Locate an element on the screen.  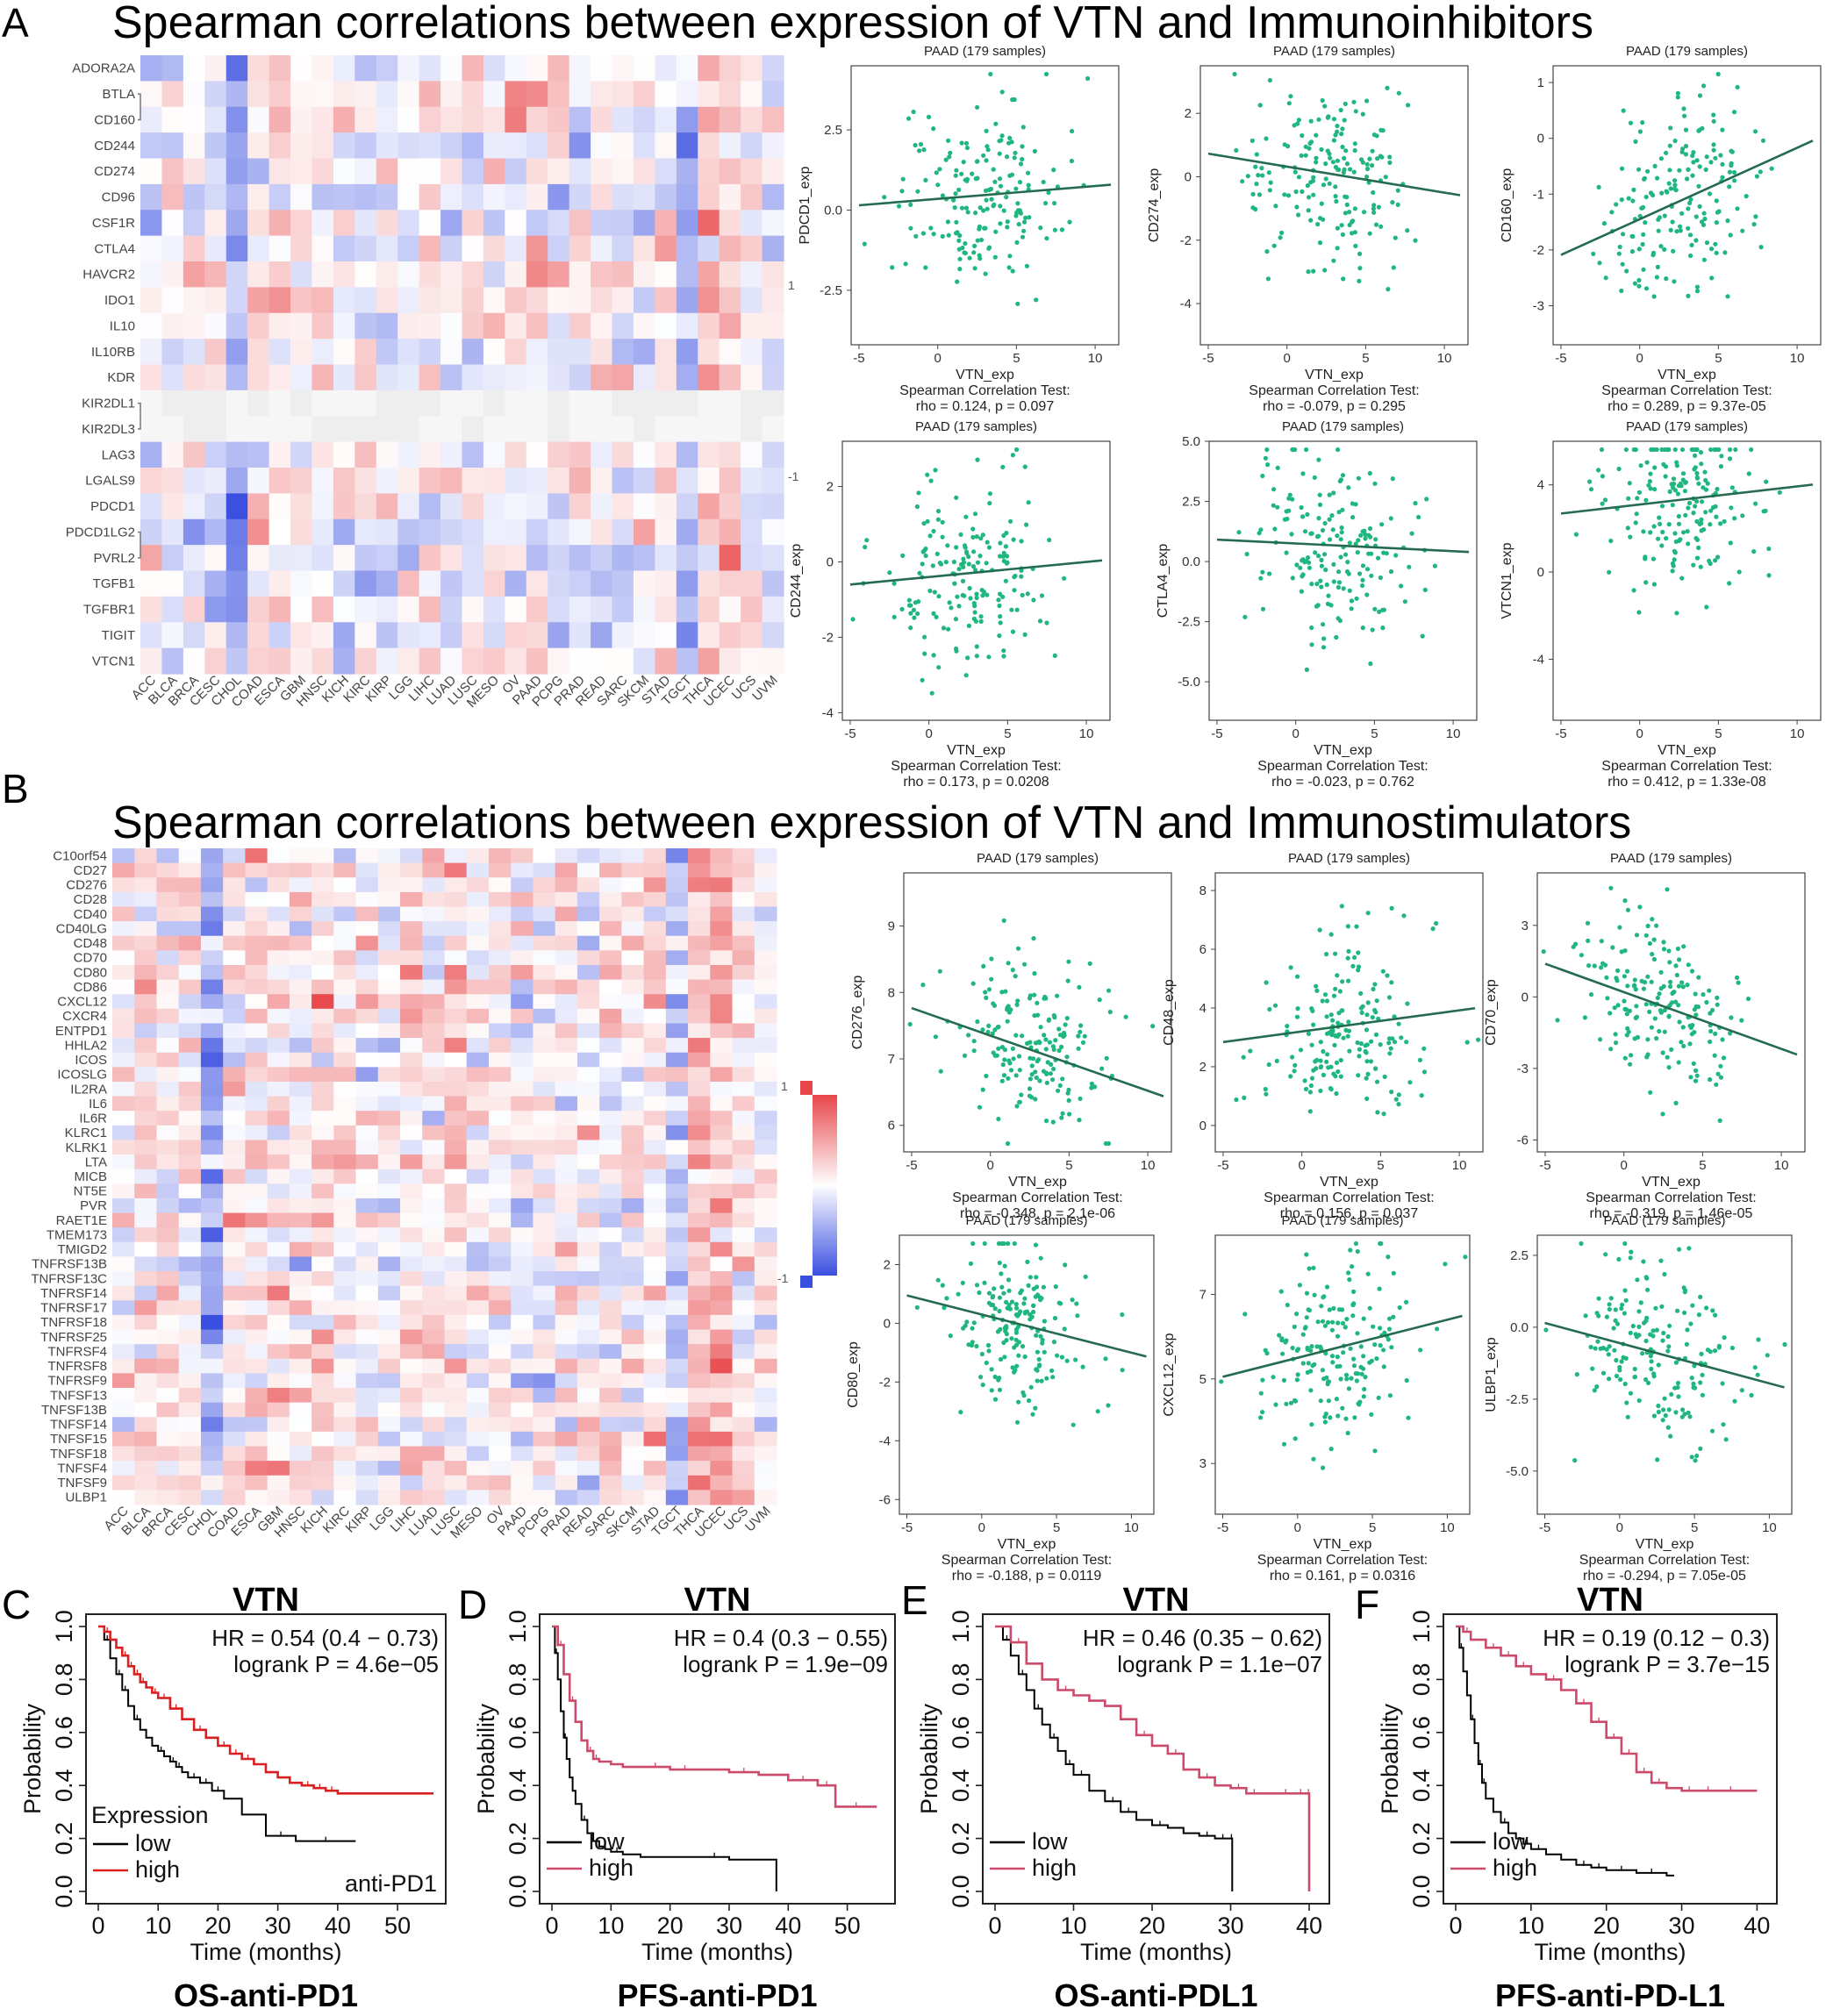
logrank-p: logrank P = 1.1e−07 is located at coordinates (1219, 1664).